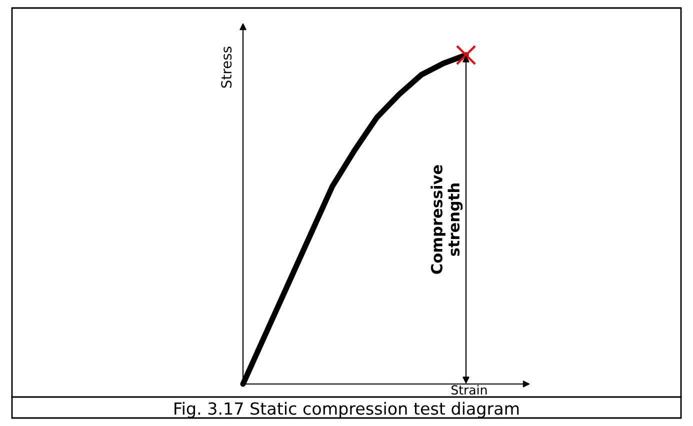  What do you see at coordinates (346, 410) in the screenshot?
I see `caption: Fig. 3.17 Static compression test diagram` at bounding box center [346, 410].